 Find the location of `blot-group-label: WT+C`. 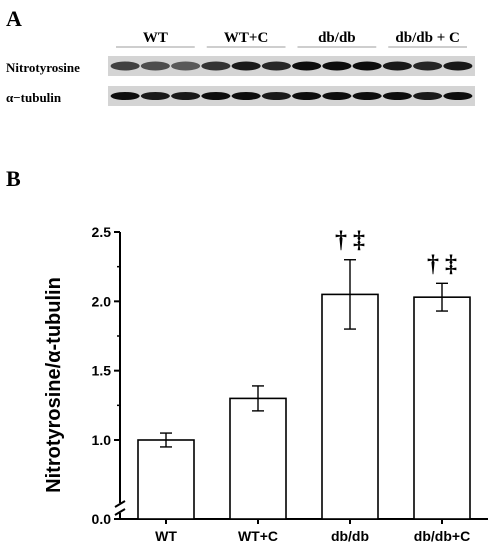

blot-group-label: WT+C is located at coordinates (246, 38).